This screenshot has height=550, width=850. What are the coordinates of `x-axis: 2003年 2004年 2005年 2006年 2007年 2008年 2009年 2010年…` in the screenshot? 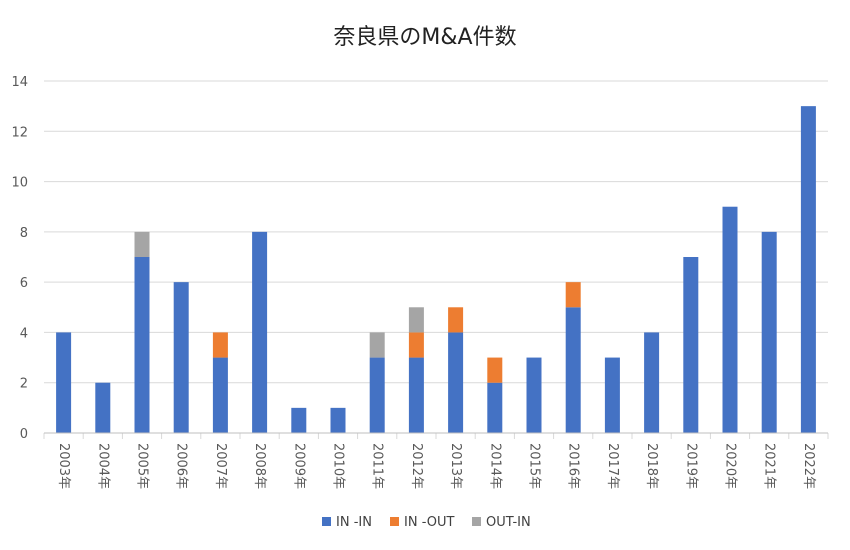 It's located at (436, 460).